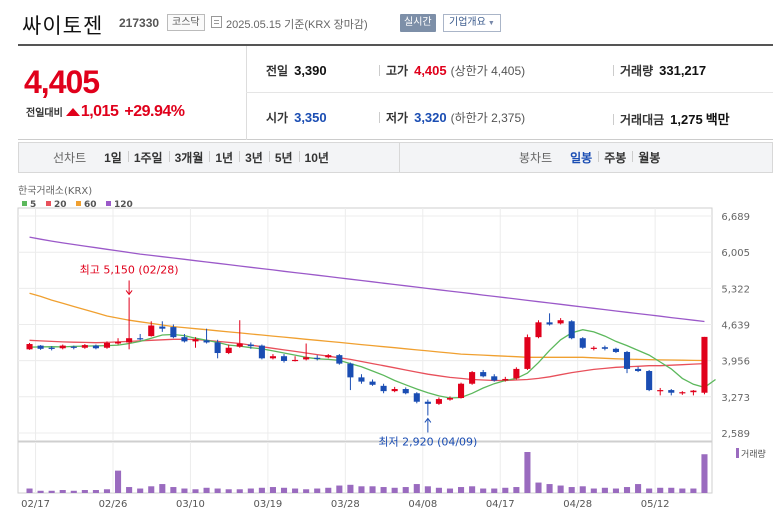  What do you see at coordinates (77, 205) in the screenshot?
I see `ma-legend: 5 20 60 120` at bounding box center [77, 205].